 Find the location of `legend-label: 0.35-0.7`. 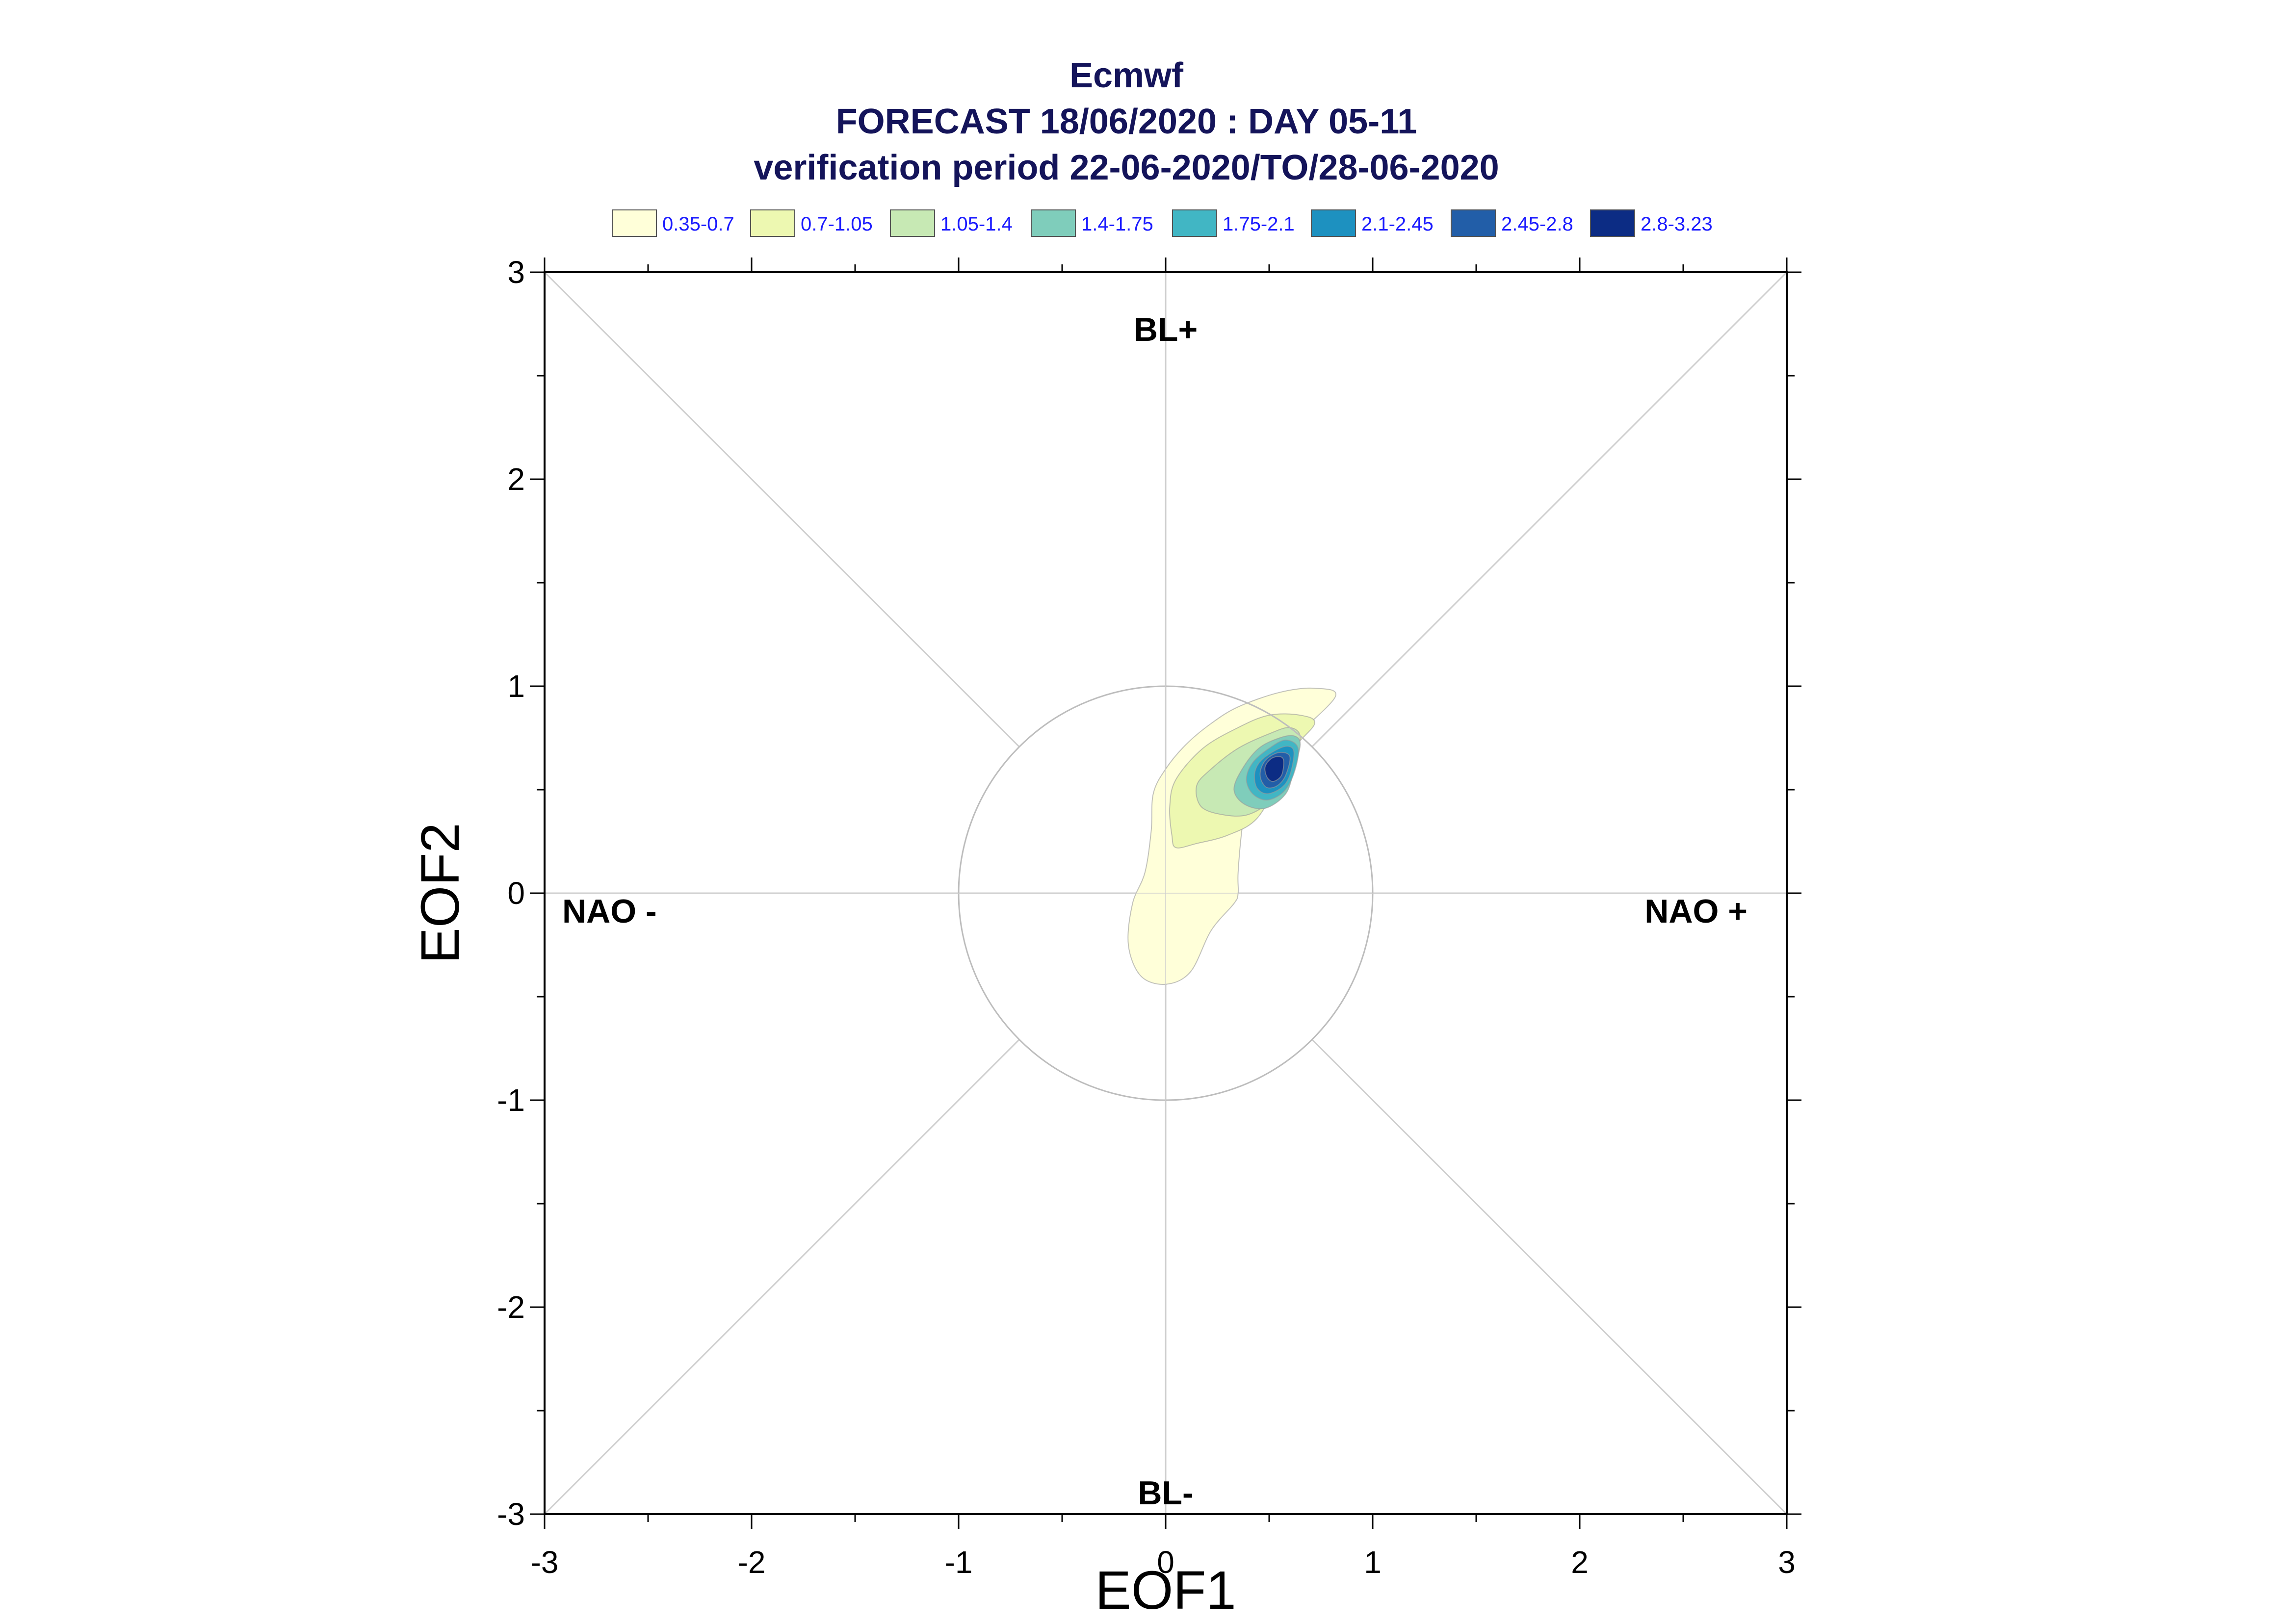

legend-label: 0.35-0.7 is located at coordinates (698, 224).